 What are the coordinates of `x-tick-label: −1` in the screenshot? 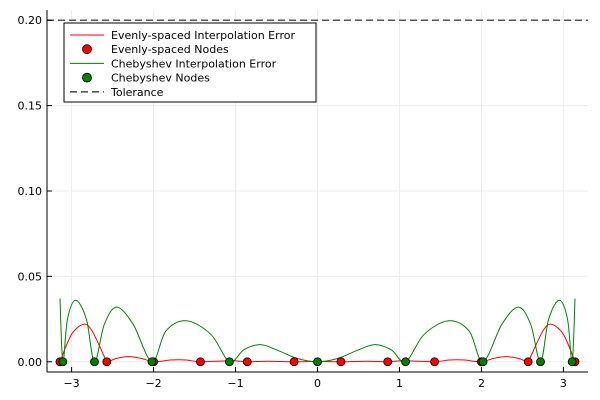 It's located at (235, 383).